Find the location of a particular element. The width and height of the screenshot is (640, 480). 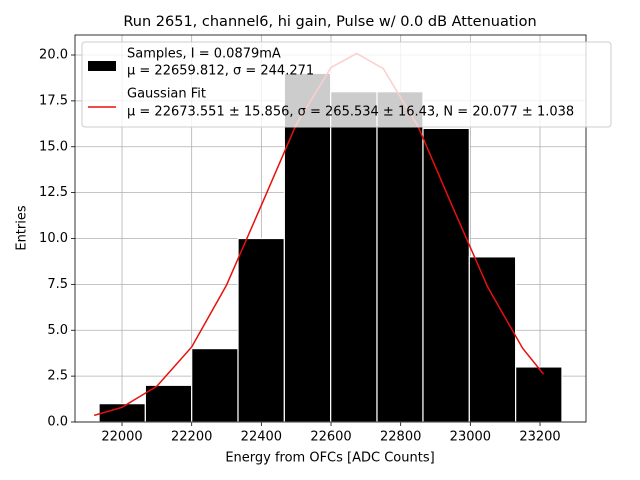

y-tick-label: 5.0 is located at coordinates (57, 330).